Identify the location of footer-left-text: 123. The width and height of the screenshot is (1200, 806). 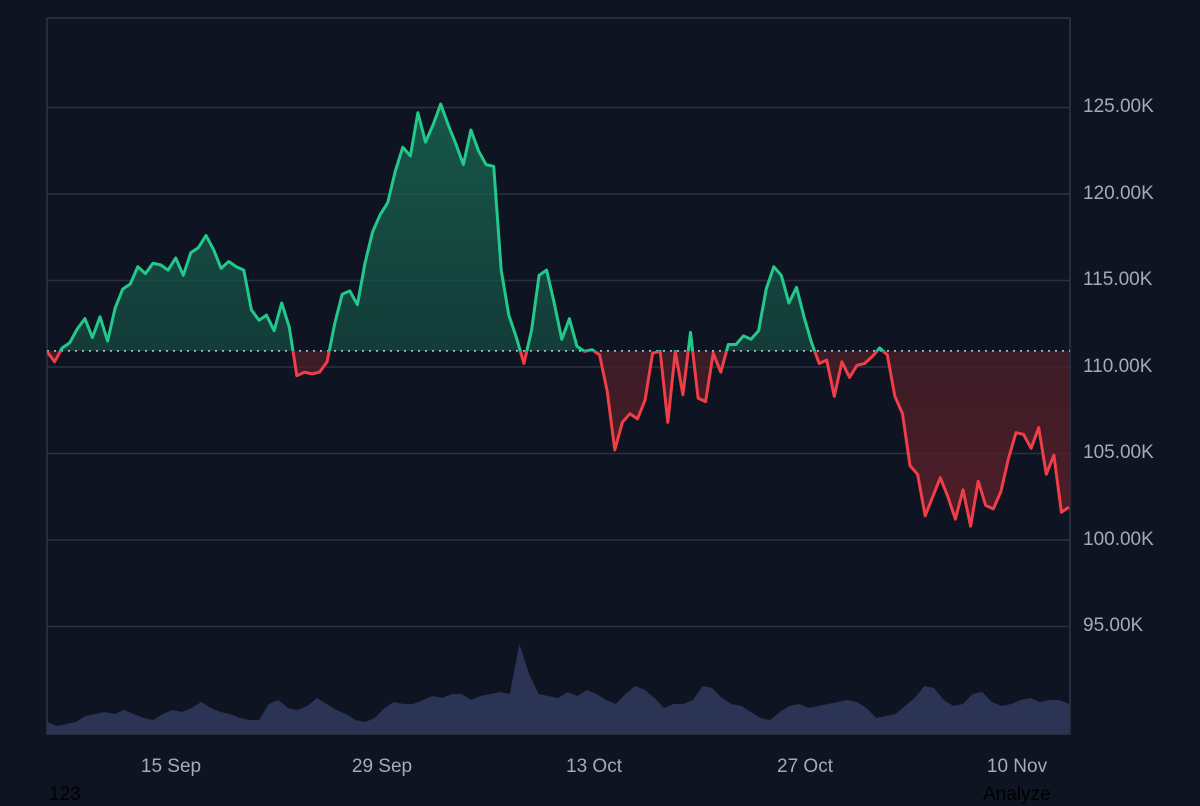
(65, 794).